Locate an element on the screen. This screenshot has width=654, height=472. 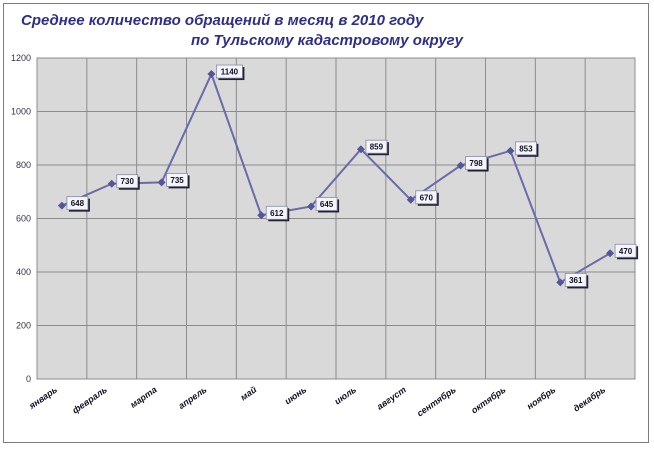
data-label-text: 648 is located at coordinates (78, 203).